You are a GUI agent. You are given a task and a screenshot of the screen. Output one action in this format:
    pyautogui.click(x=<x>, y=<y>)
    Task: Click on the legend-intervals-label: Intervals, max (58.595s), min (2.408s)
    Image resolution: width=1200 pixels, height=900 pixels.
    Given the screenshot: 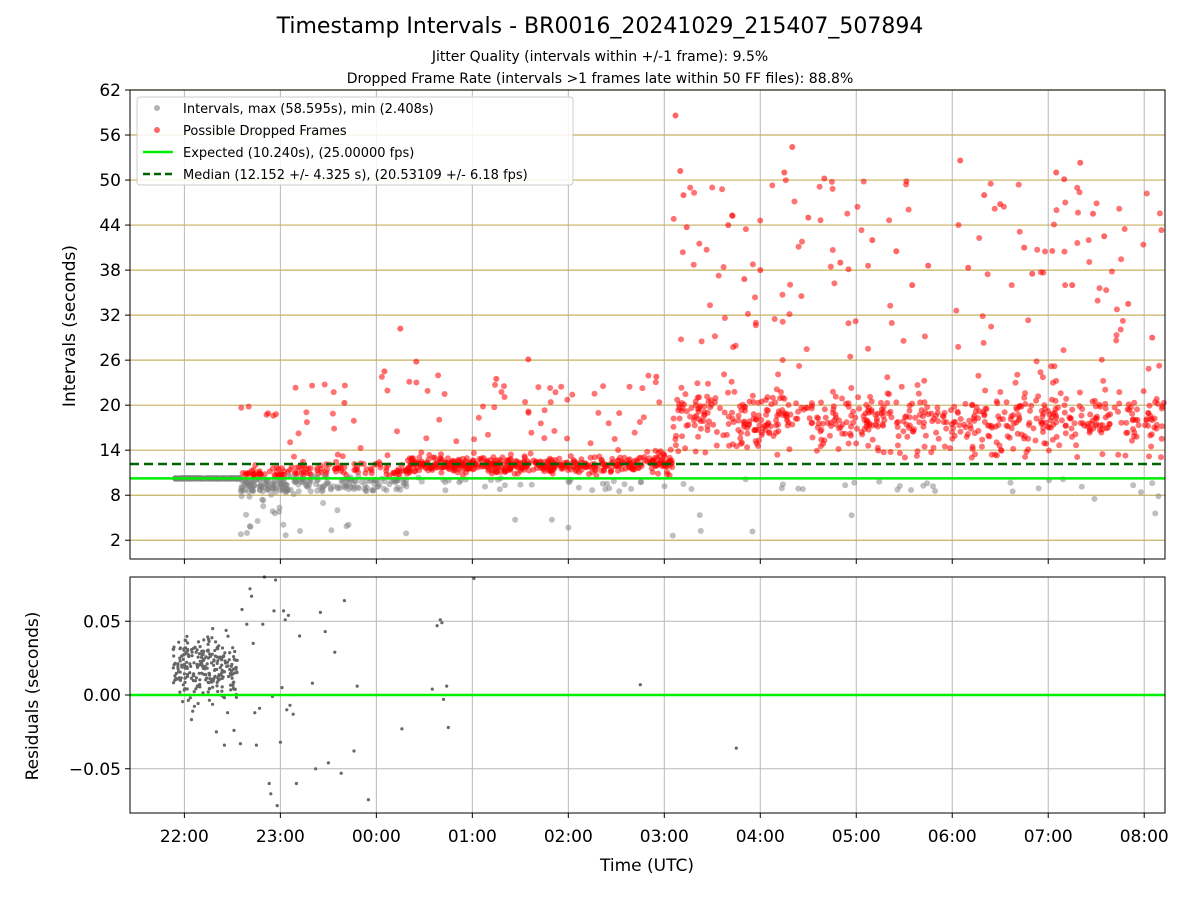 What is the action you would take?
    pyautogui.click(x=308, y=109)
    